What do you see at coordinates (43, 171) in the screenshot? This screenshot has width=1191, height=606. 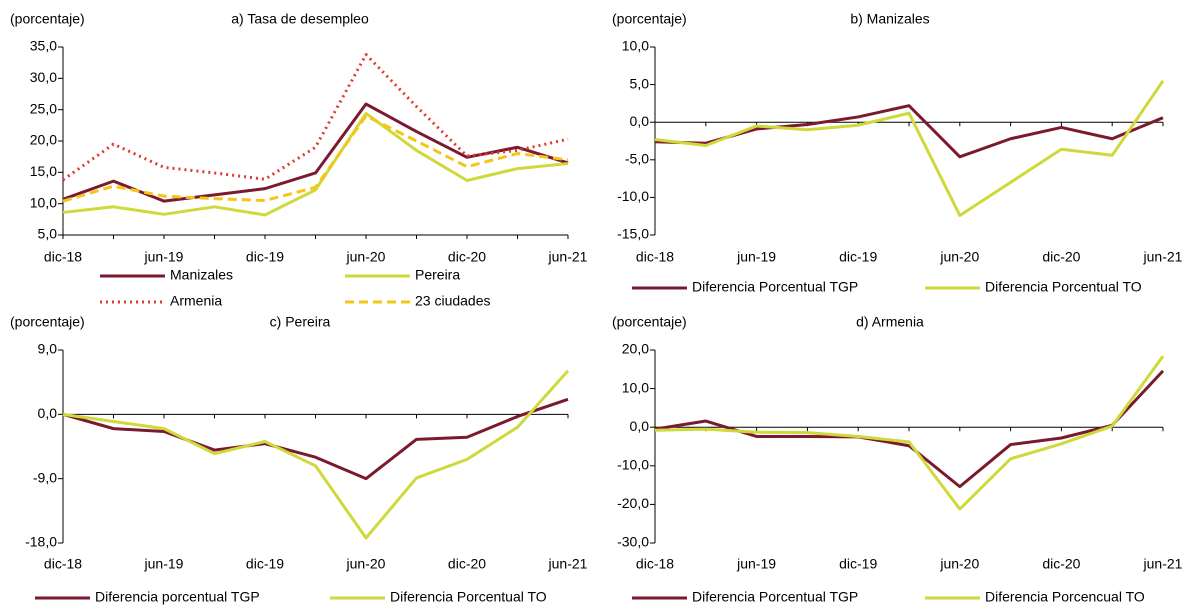 I see `y-tick-label: 15,0` at bounding box center [43, 171].